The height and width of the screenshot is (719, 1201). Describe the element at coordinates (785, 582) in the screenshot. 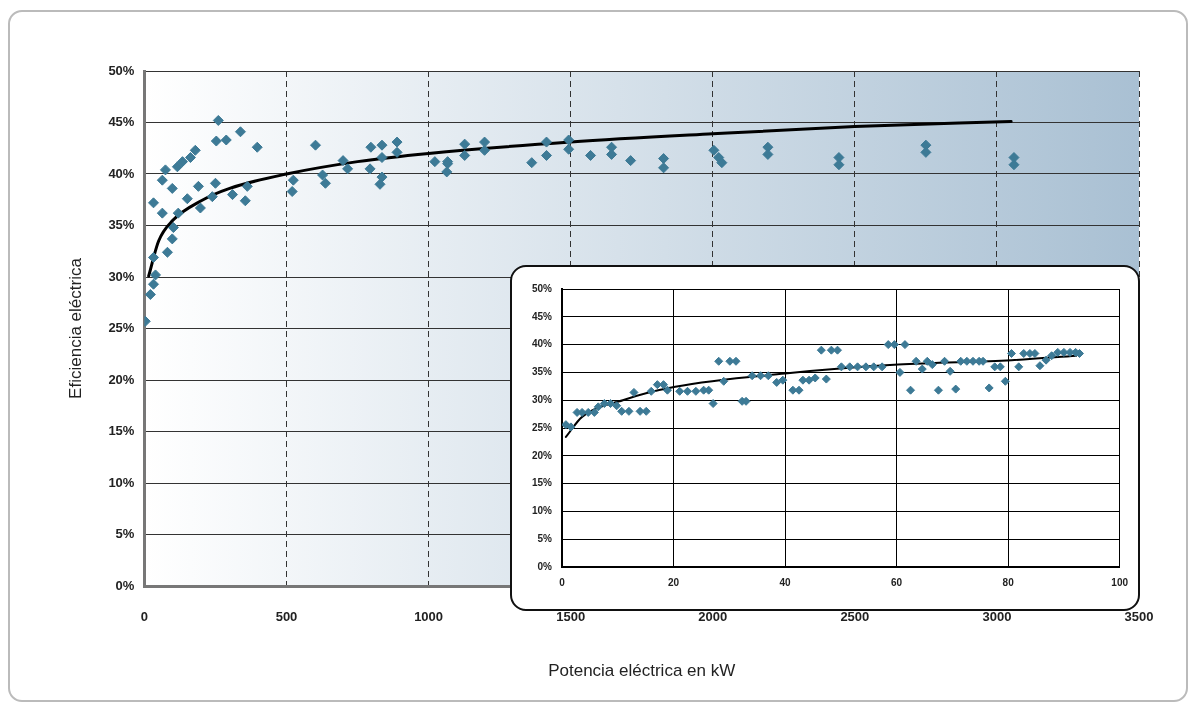

I see `x-tick-label: 40` at that location.